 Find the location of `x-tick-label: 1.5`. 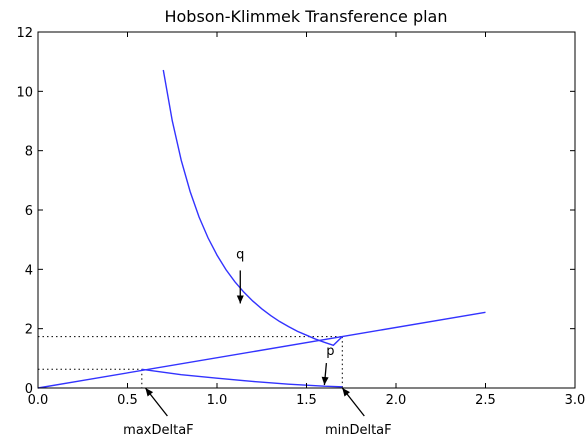

x-tick-label: 1.5 is located at coordinates (306, 400).